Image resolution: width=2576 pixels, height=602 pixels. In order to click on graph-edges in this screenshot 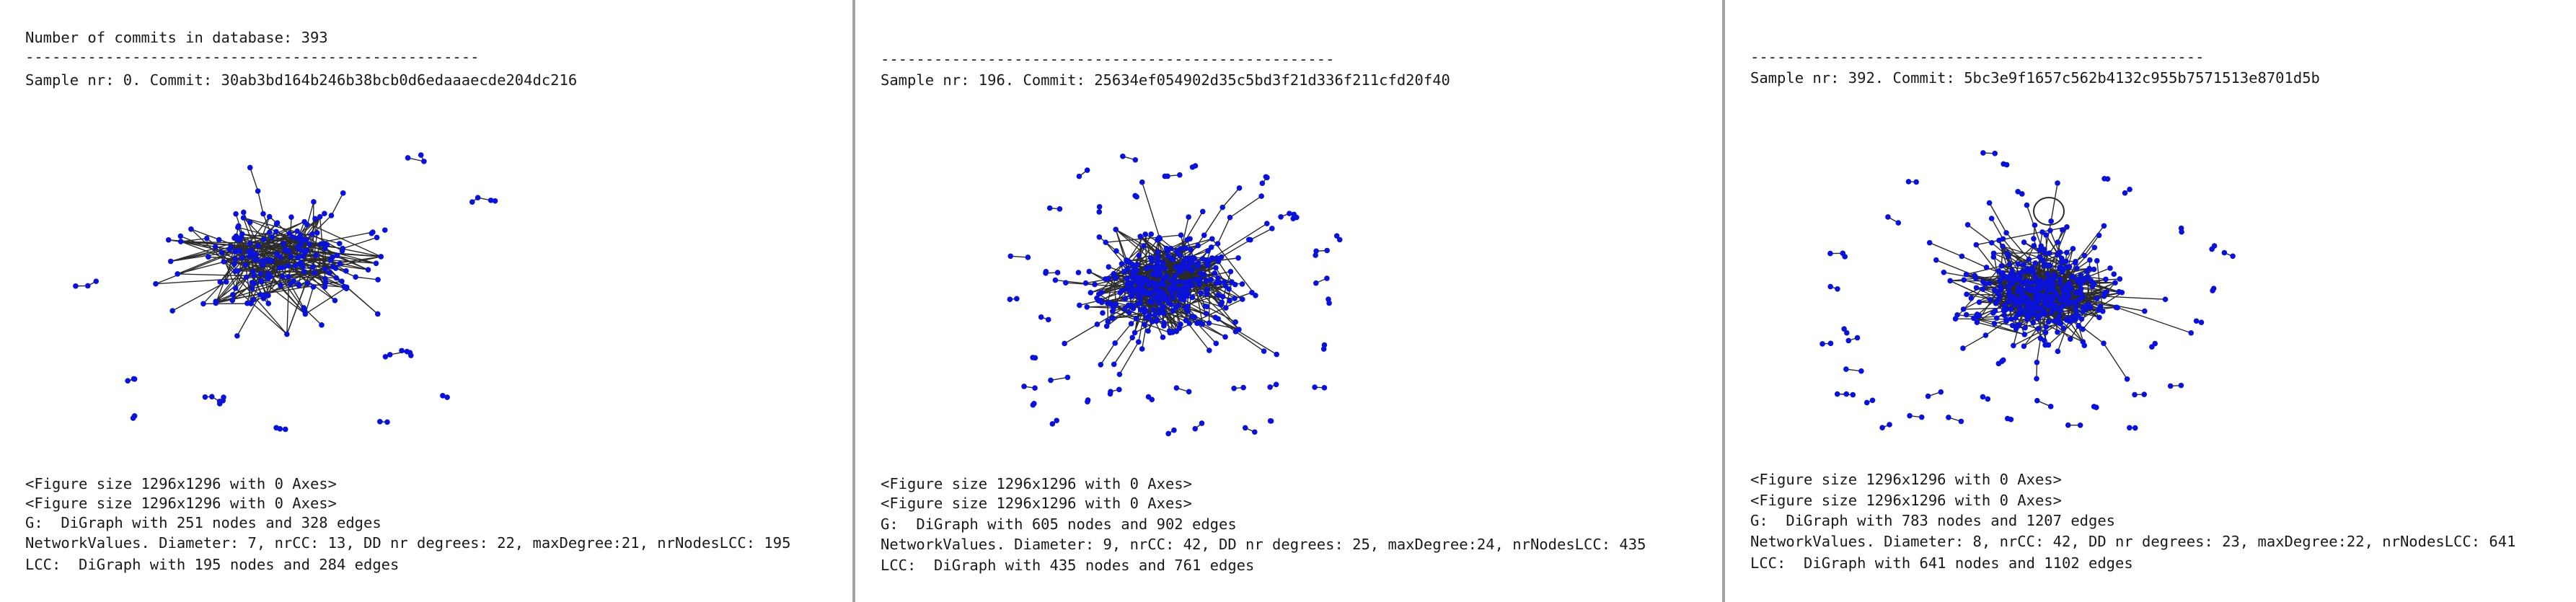, I will do `click(1175, 295)`.